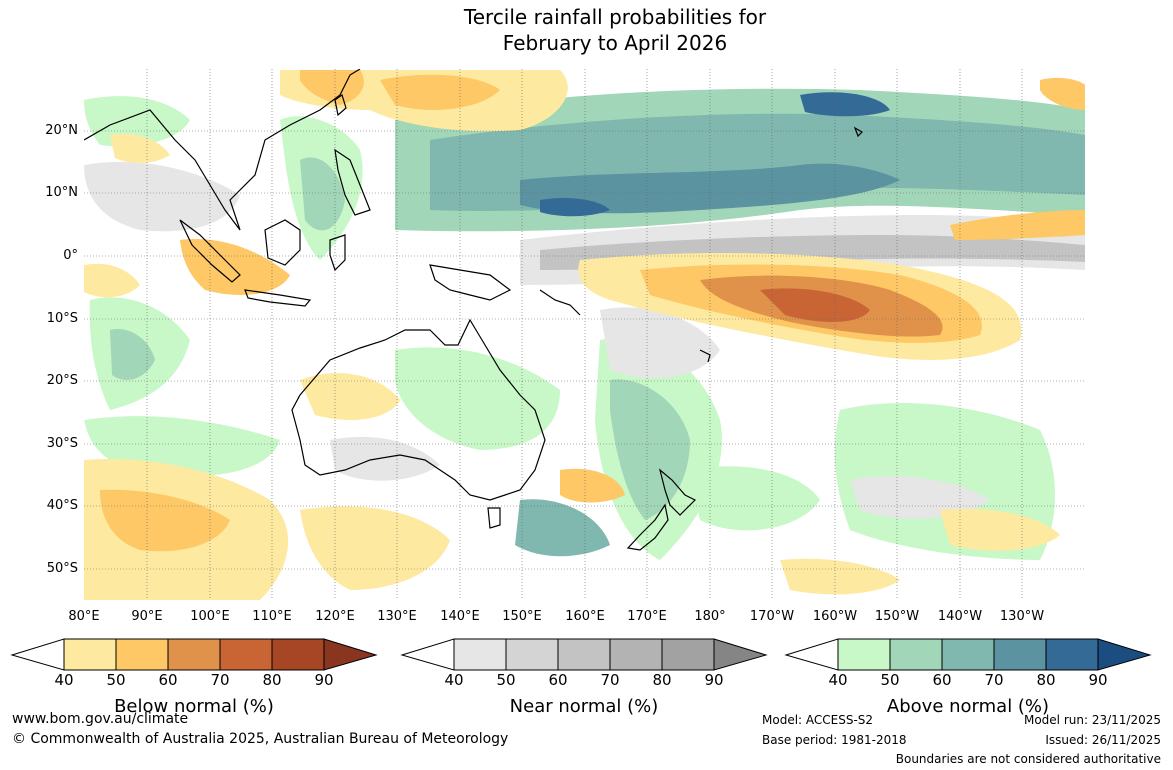 This screenshot has width=1173, height=770. Describe the element at coordinates (818, 720) in the screenshot. I see `model-text: Model: ACCESS-S2` at that location.